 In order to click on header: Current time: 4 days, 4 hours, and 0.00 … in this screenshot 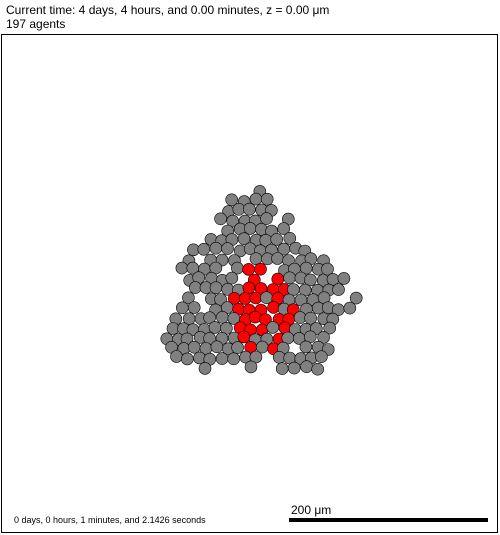, I will do `click(167, 17)`.